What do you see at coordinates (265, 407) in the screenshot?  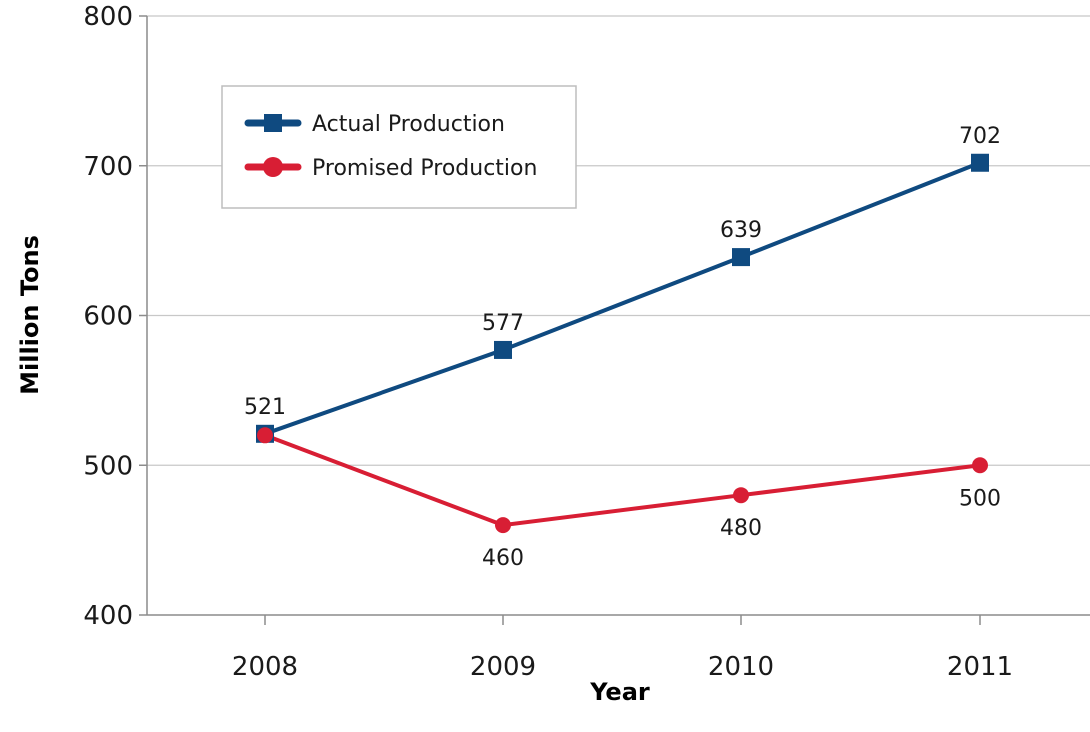 I see `data-label-actual-2008: 521` at bounding box center [265, 407].